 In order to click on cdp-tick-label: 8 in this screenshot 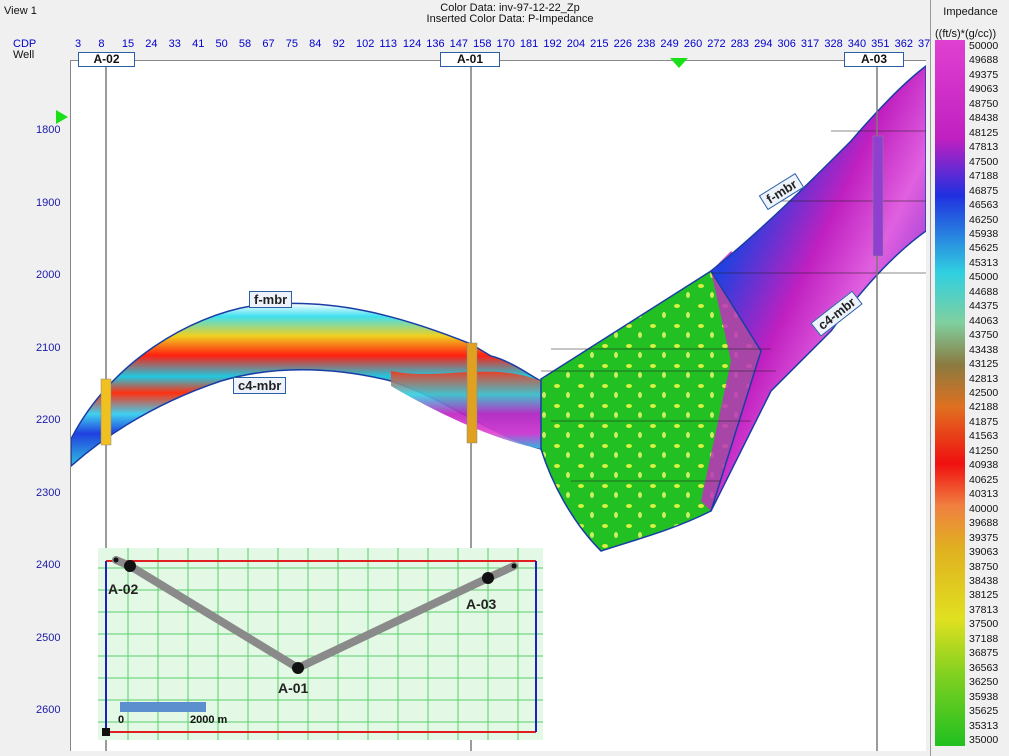, I will do `click(101, 44)`.